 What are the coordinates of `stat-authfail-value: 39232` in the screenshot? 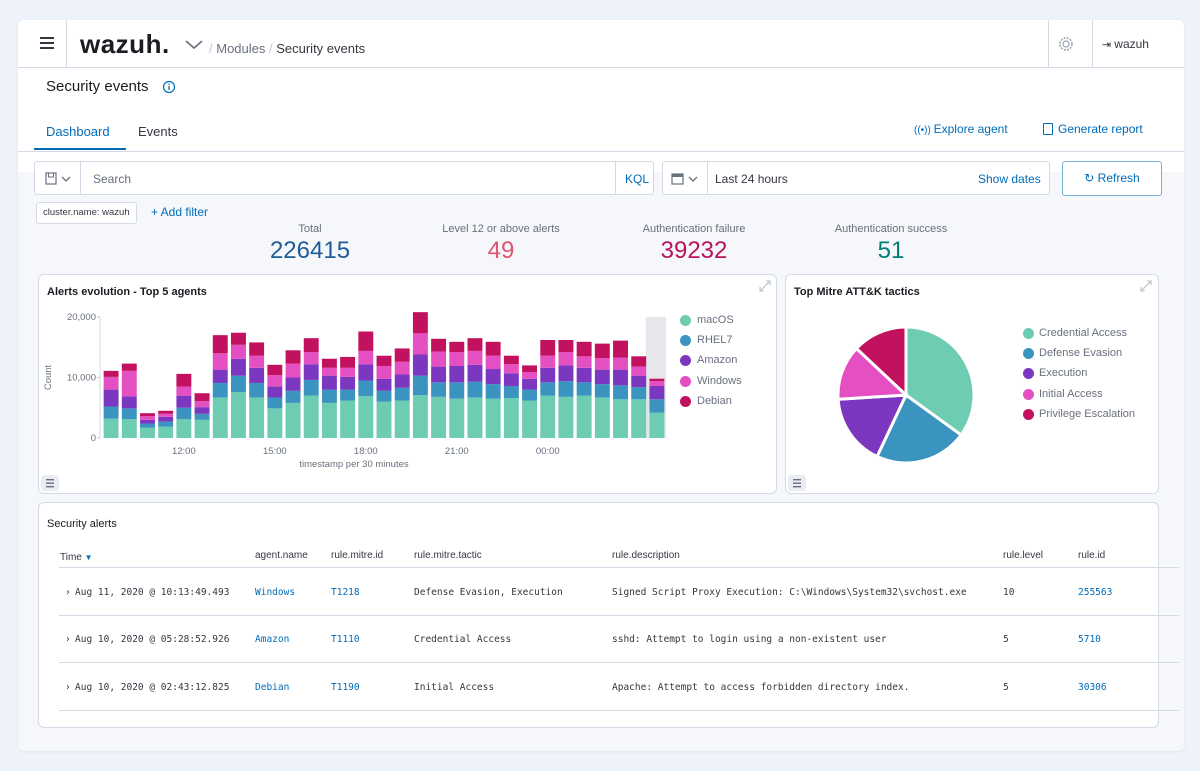 It's located at (694, 250).